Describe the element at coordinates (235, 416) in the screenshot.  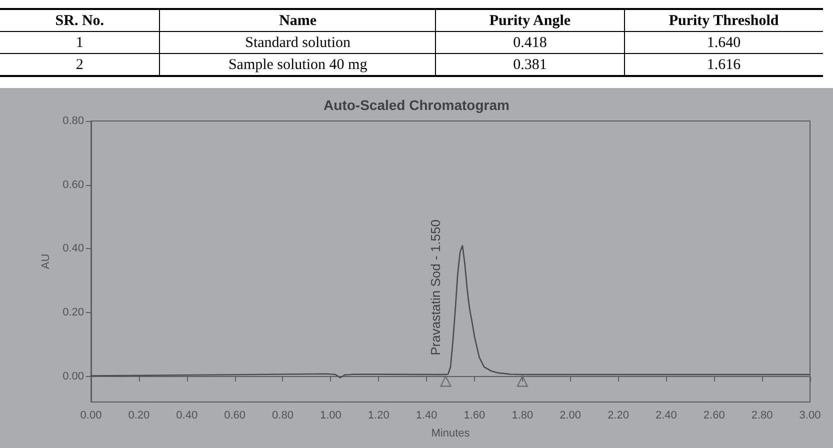
I see `x-tick-label: 0.60` at that location.